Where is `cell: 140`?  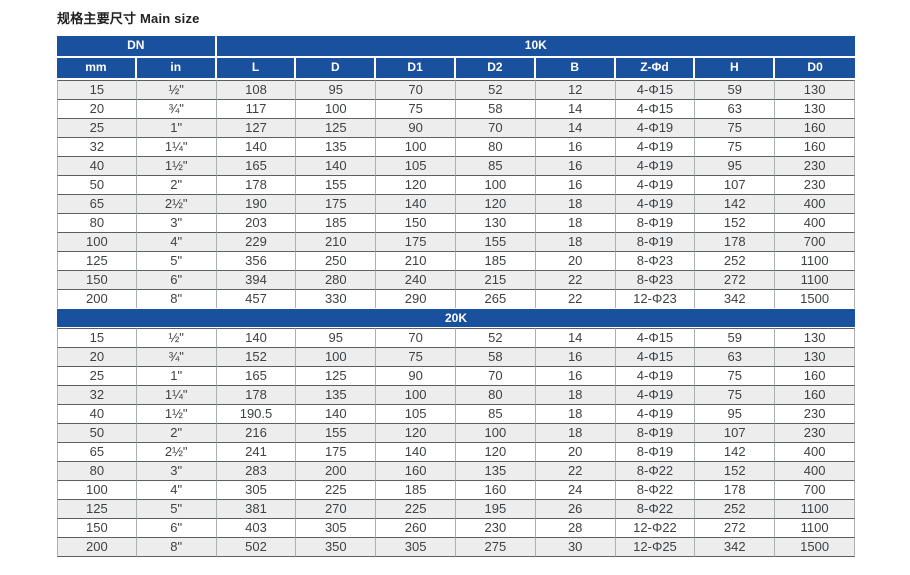
cell: 140 is located at coordinates (336, 165).